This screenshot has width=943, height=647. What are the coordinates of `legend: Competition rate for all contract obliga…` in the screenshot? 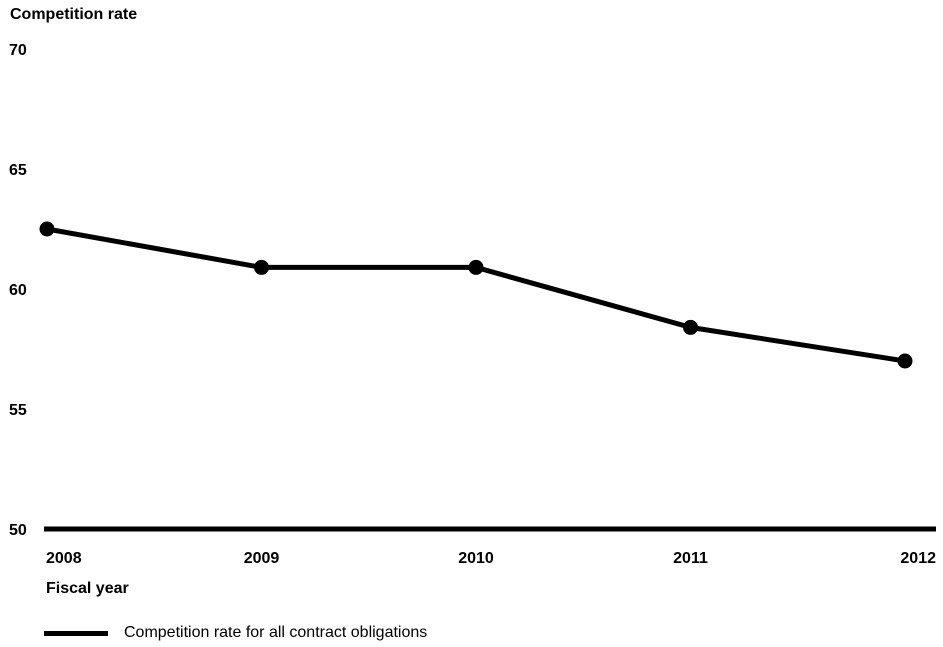 It's located at (235, 633).